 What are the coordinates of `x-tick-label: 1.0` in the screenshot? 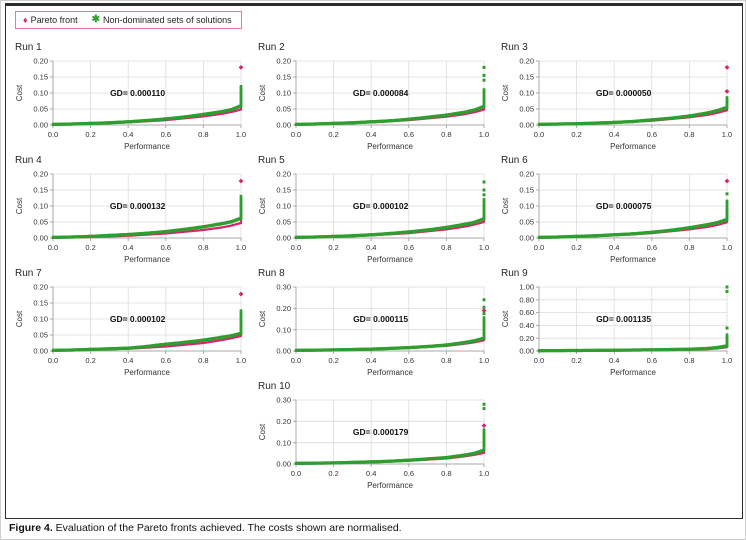 It's located at (484, 247).